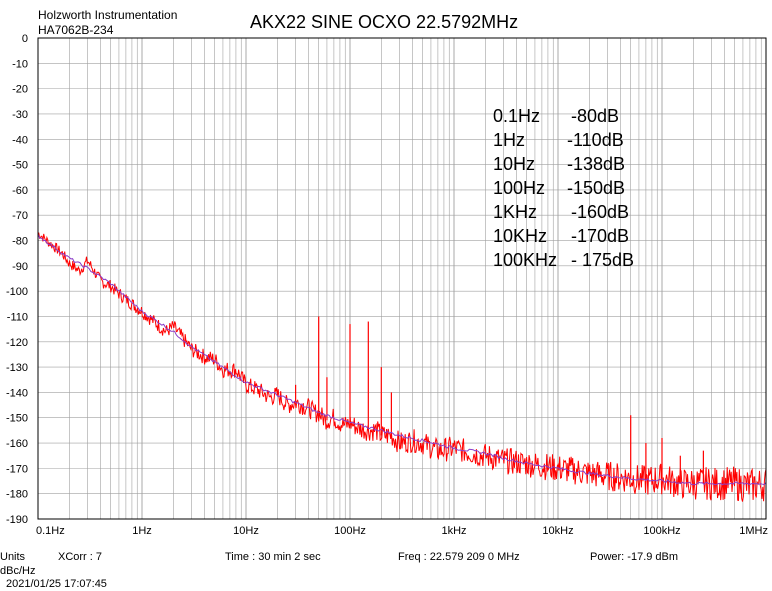 The width and height of the screenshot is (772, 591). Describe the element at coordinates (17, 368) in the screenshot. I see `y-tick-label: -130` at that location.